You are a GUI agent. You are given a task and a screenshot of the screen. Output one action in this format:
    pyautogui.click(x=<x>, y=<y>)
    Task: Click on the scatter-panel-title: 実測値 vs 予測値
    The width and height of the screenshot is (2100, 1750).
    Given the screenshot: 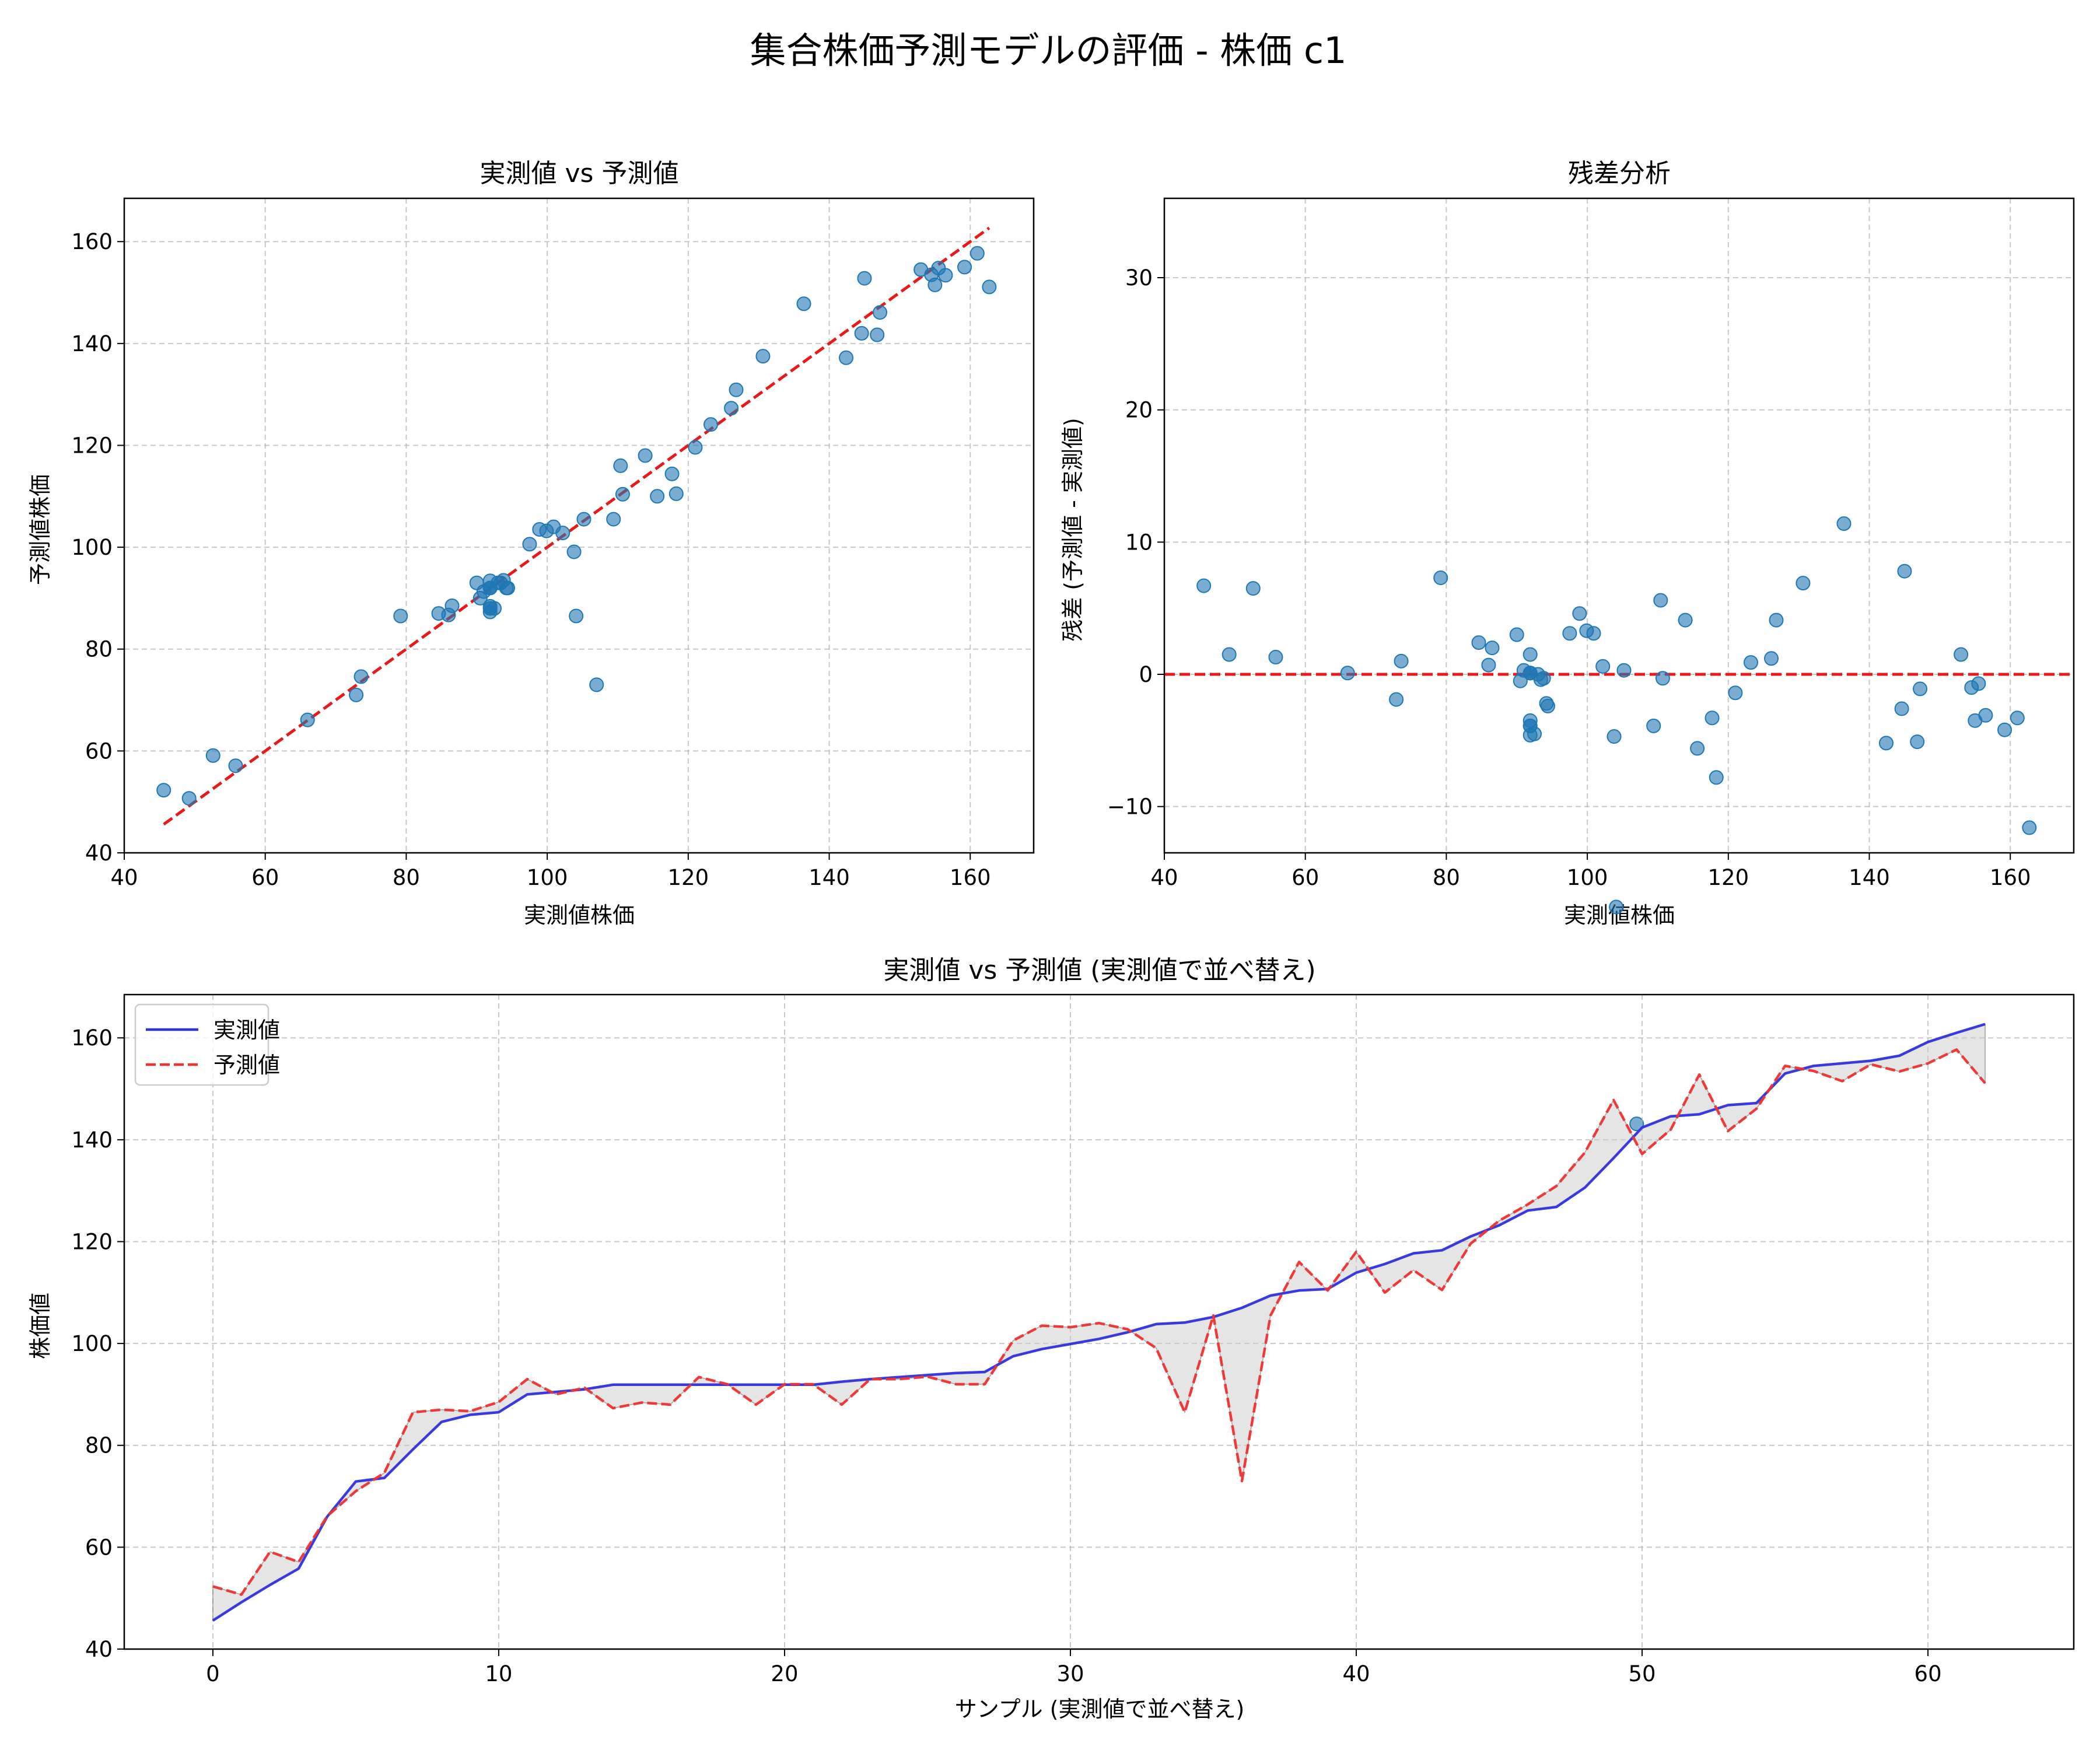 What is the action you would take?
    pyautogui.click(x=579, y=173)
    